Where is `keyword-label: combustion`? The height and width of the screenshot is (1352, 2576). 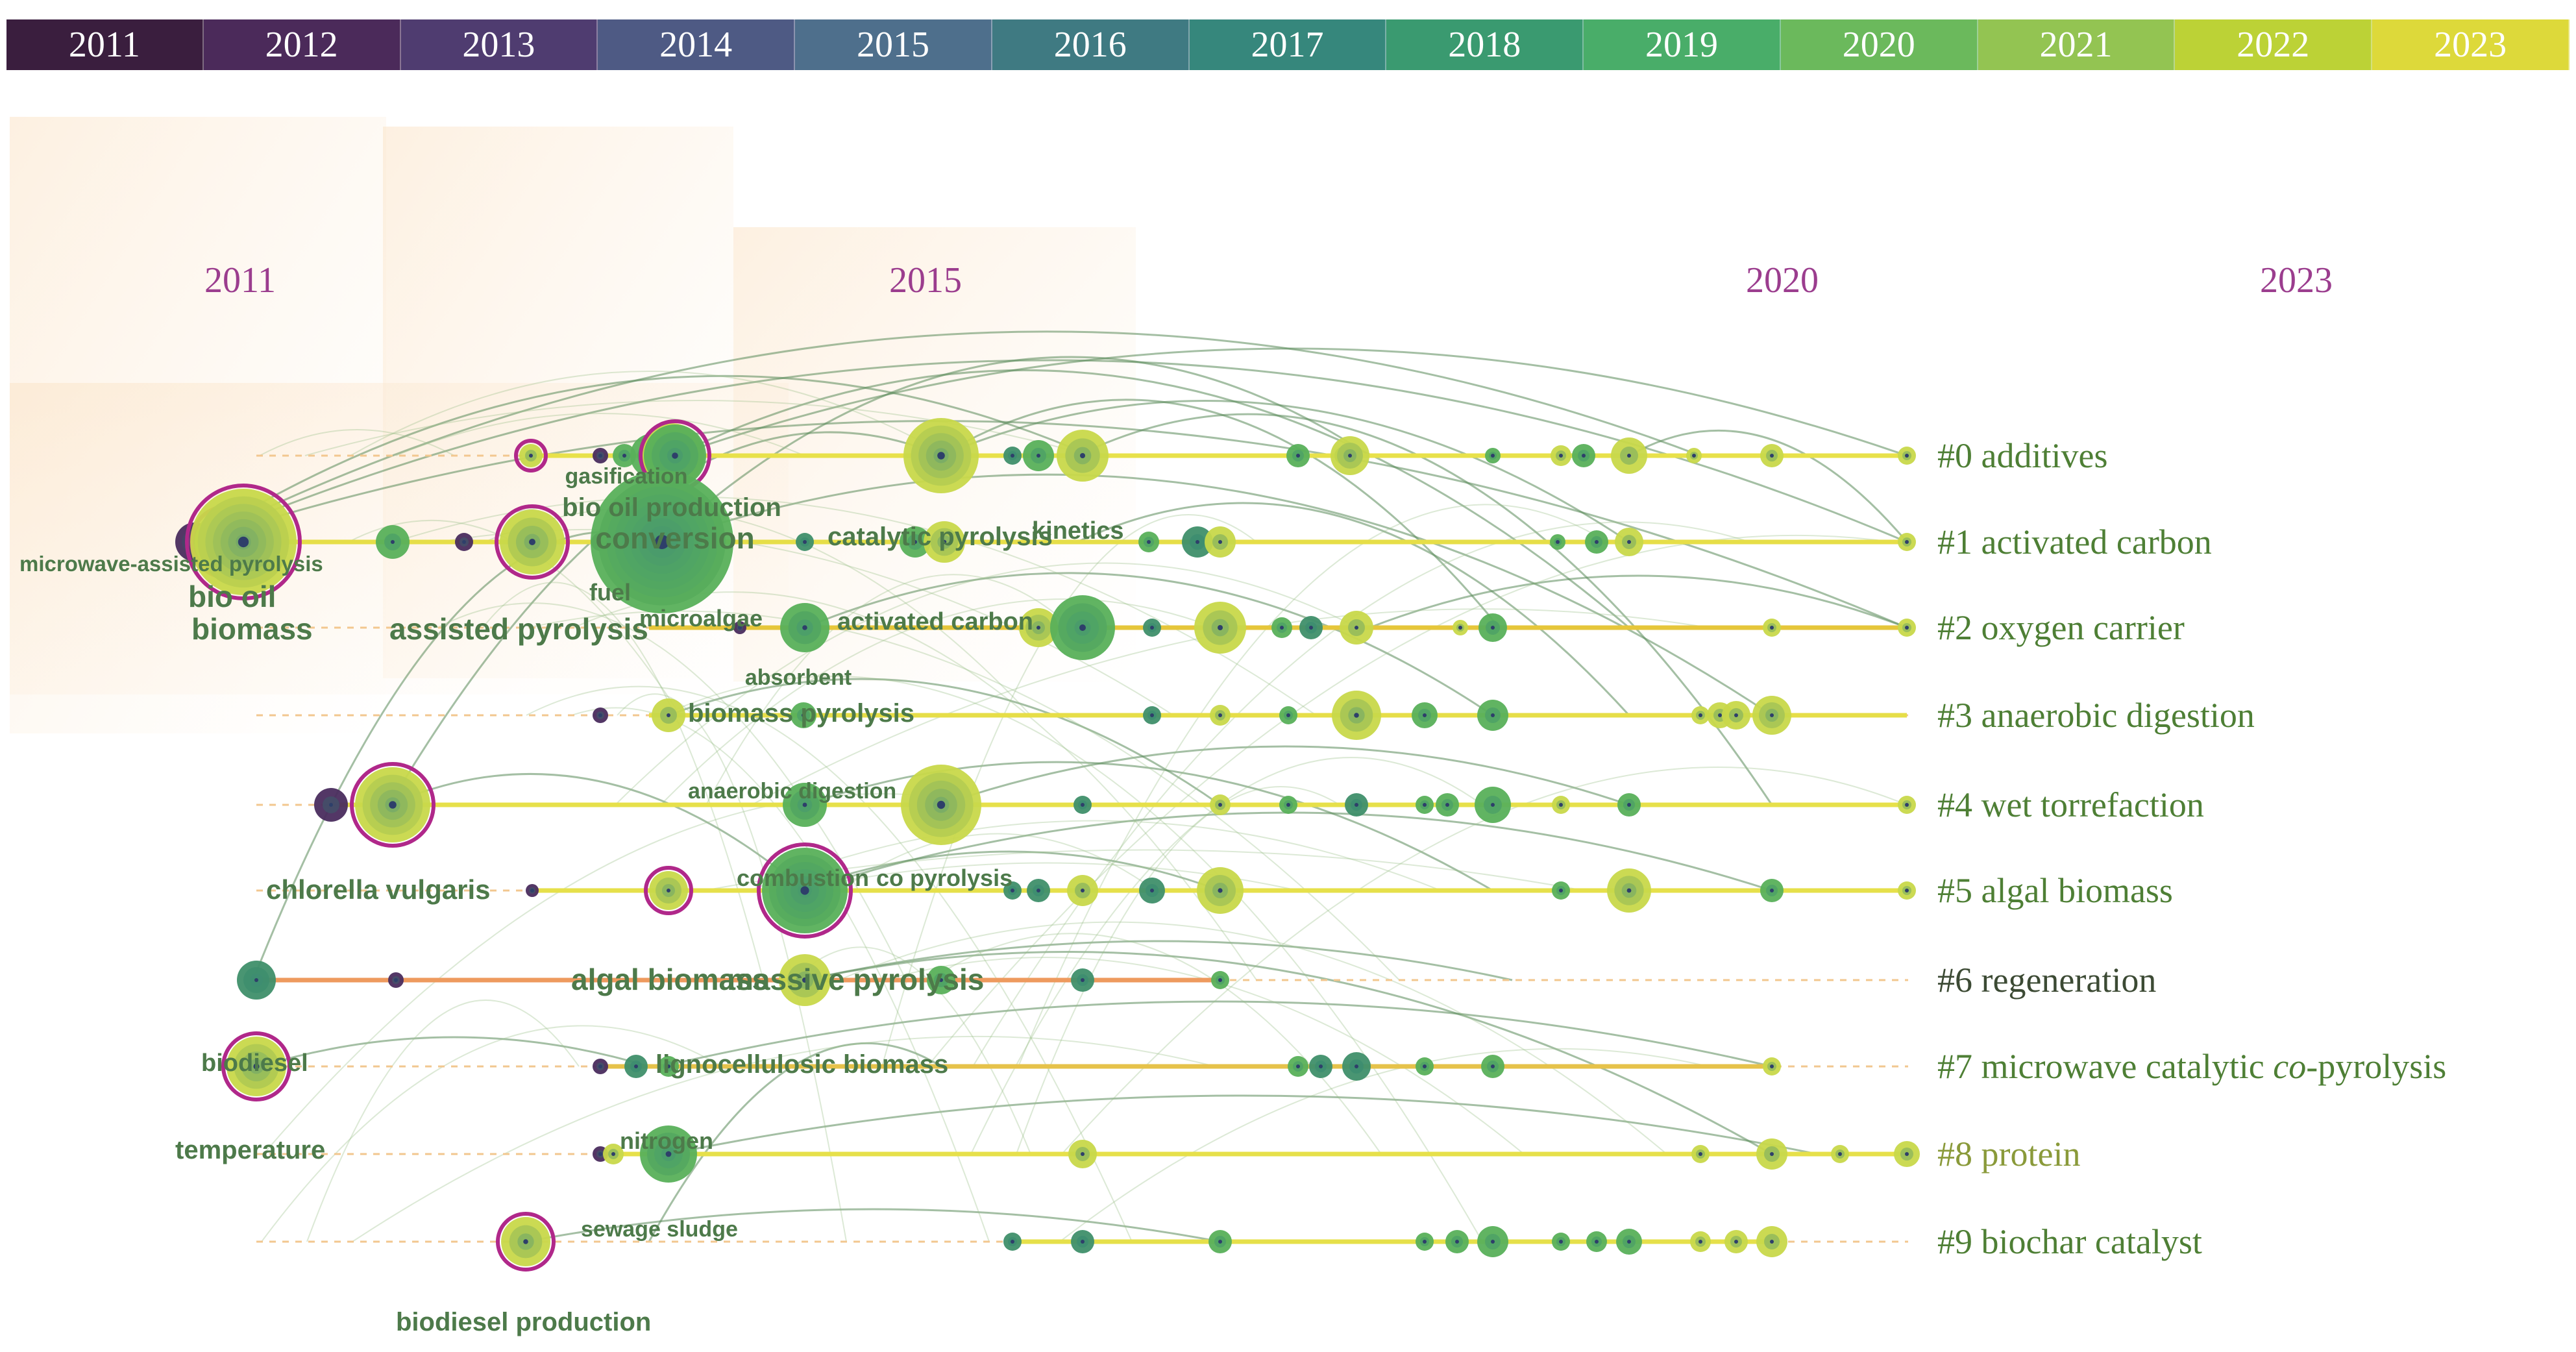
keyword-label: combustion is located at coordinates (803, 878).